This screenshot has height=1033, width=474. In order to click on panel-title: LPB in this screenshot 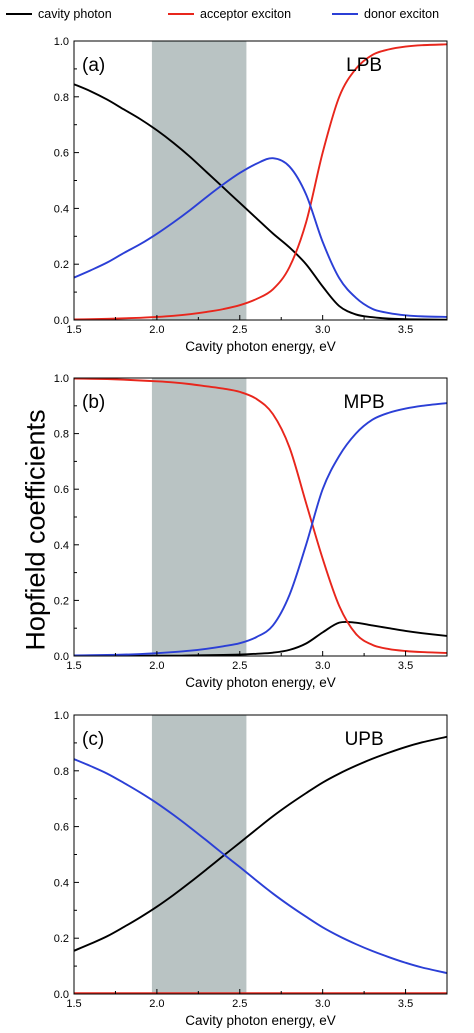, I will do `click(364, 65)`.